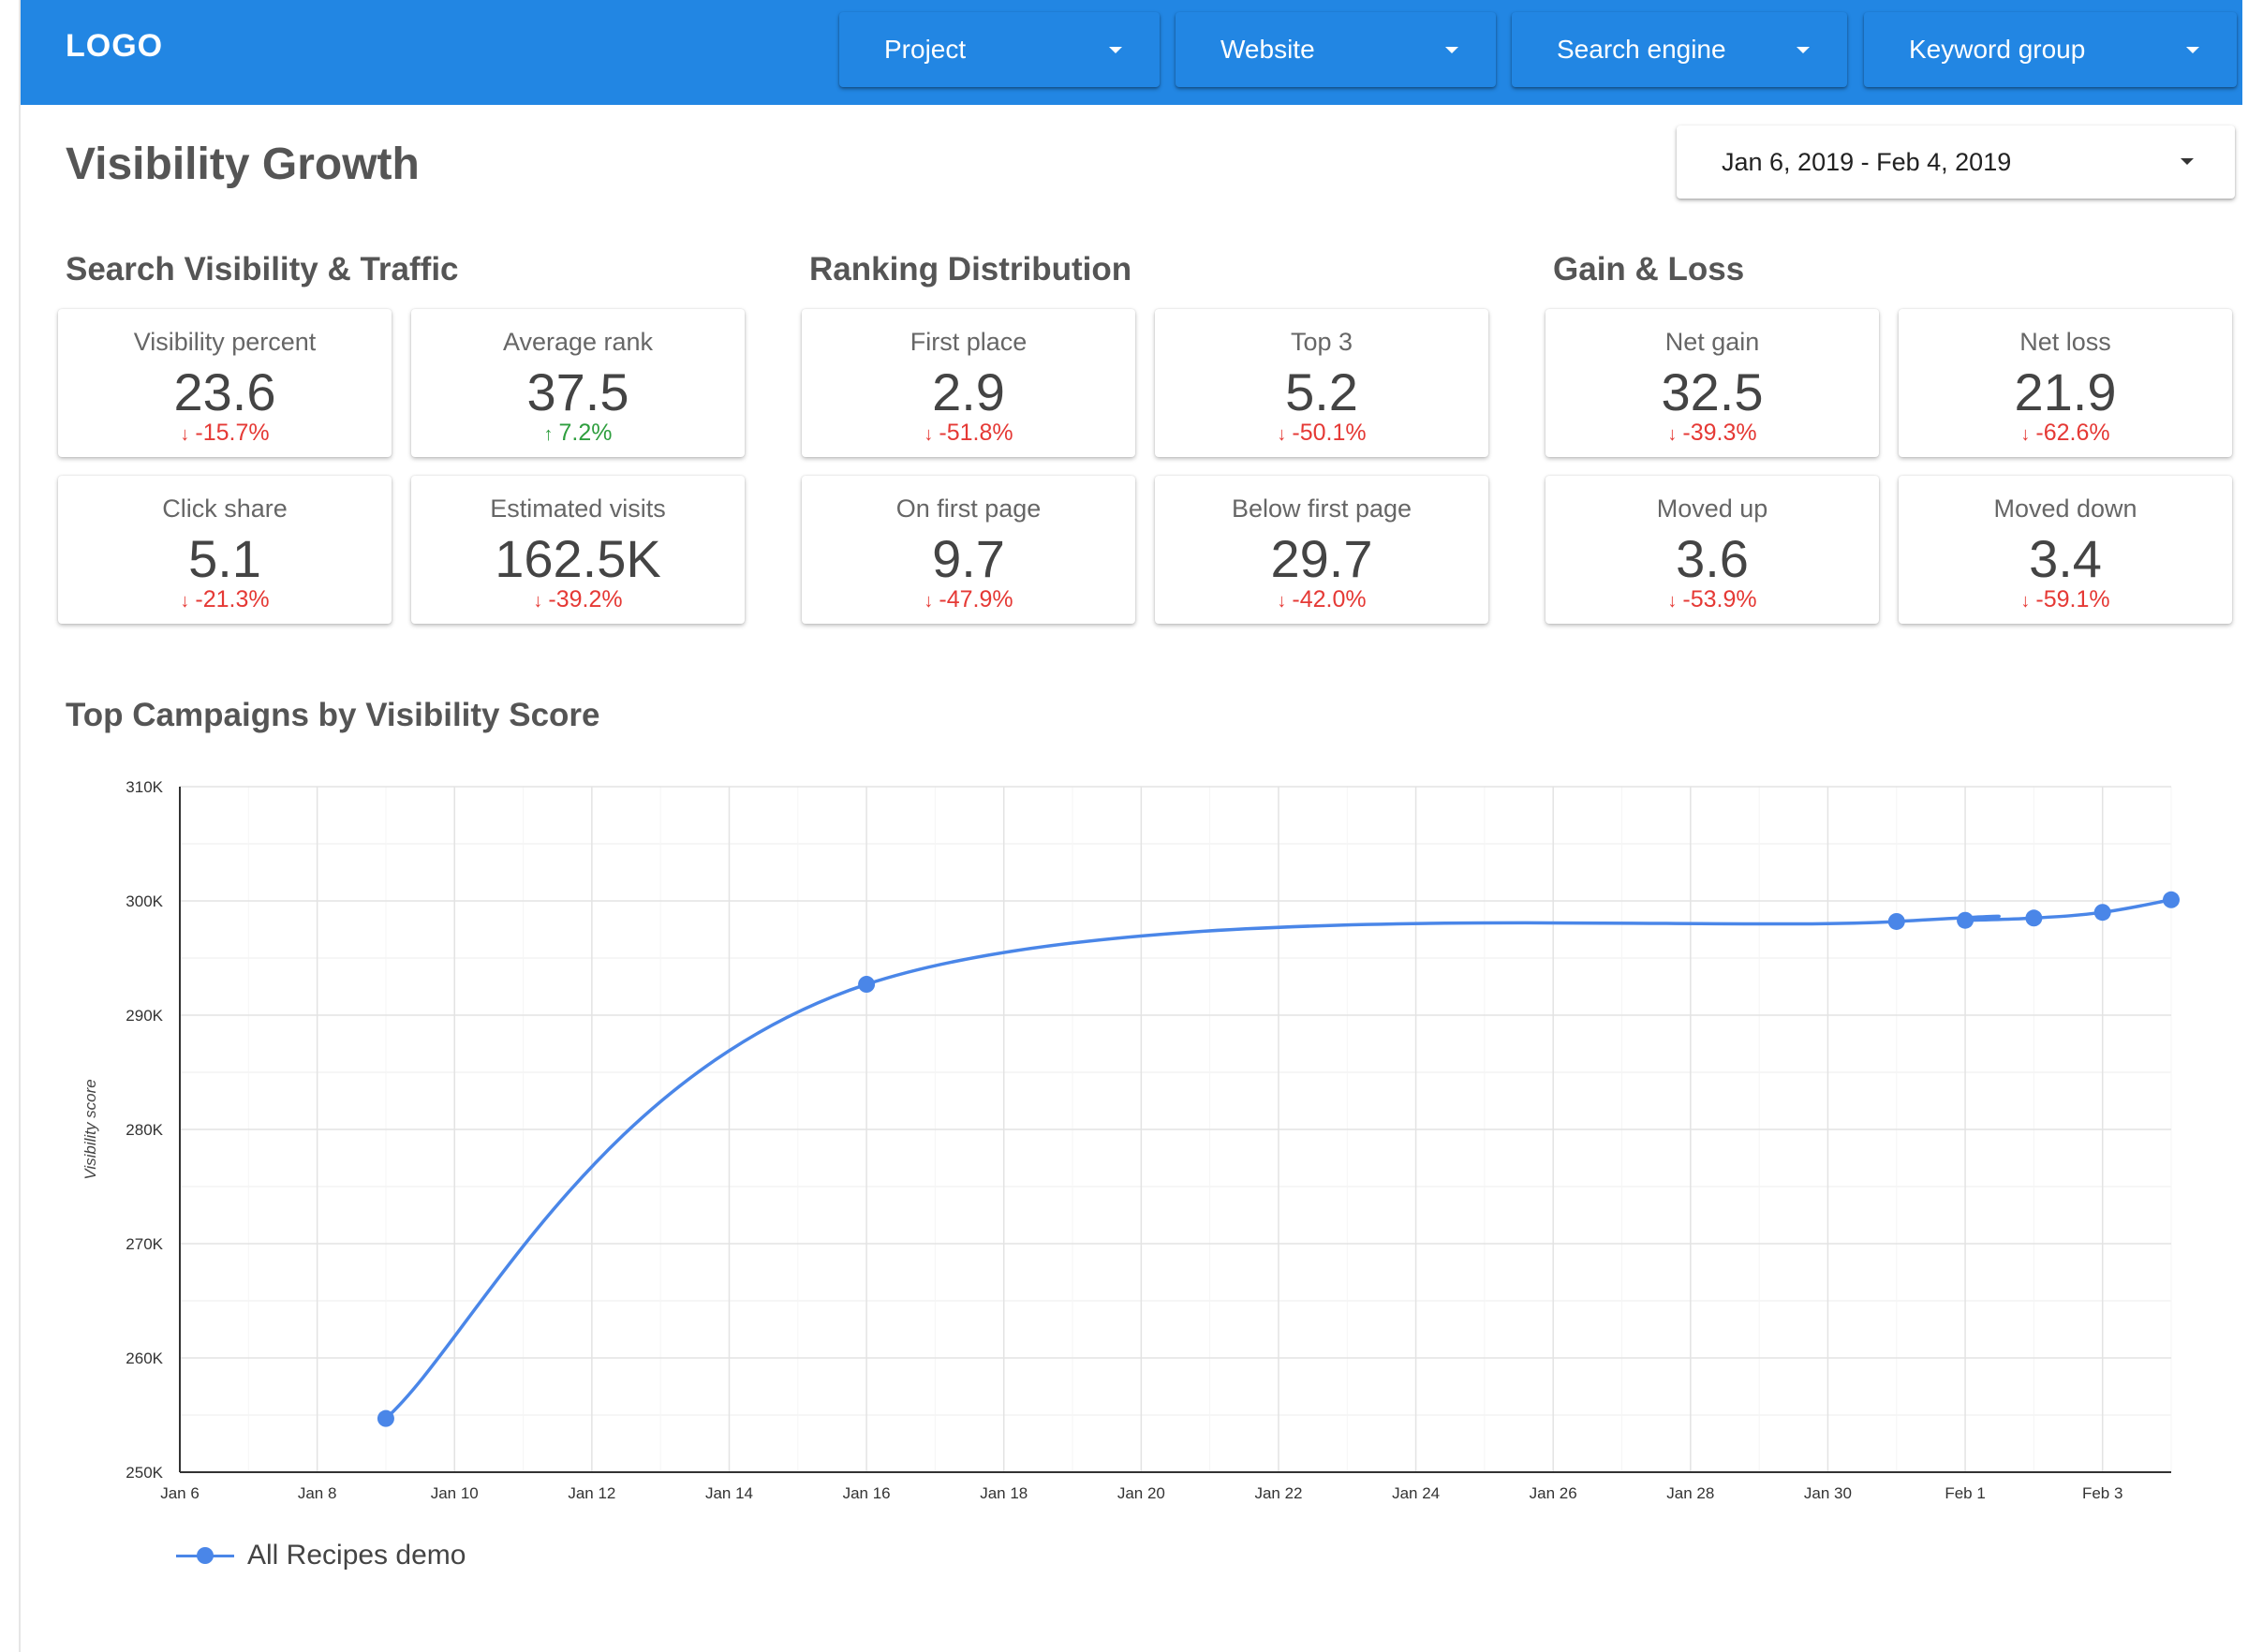  I want to click on kpi-delta: ↓ -42.0%, so click(1321, 599).